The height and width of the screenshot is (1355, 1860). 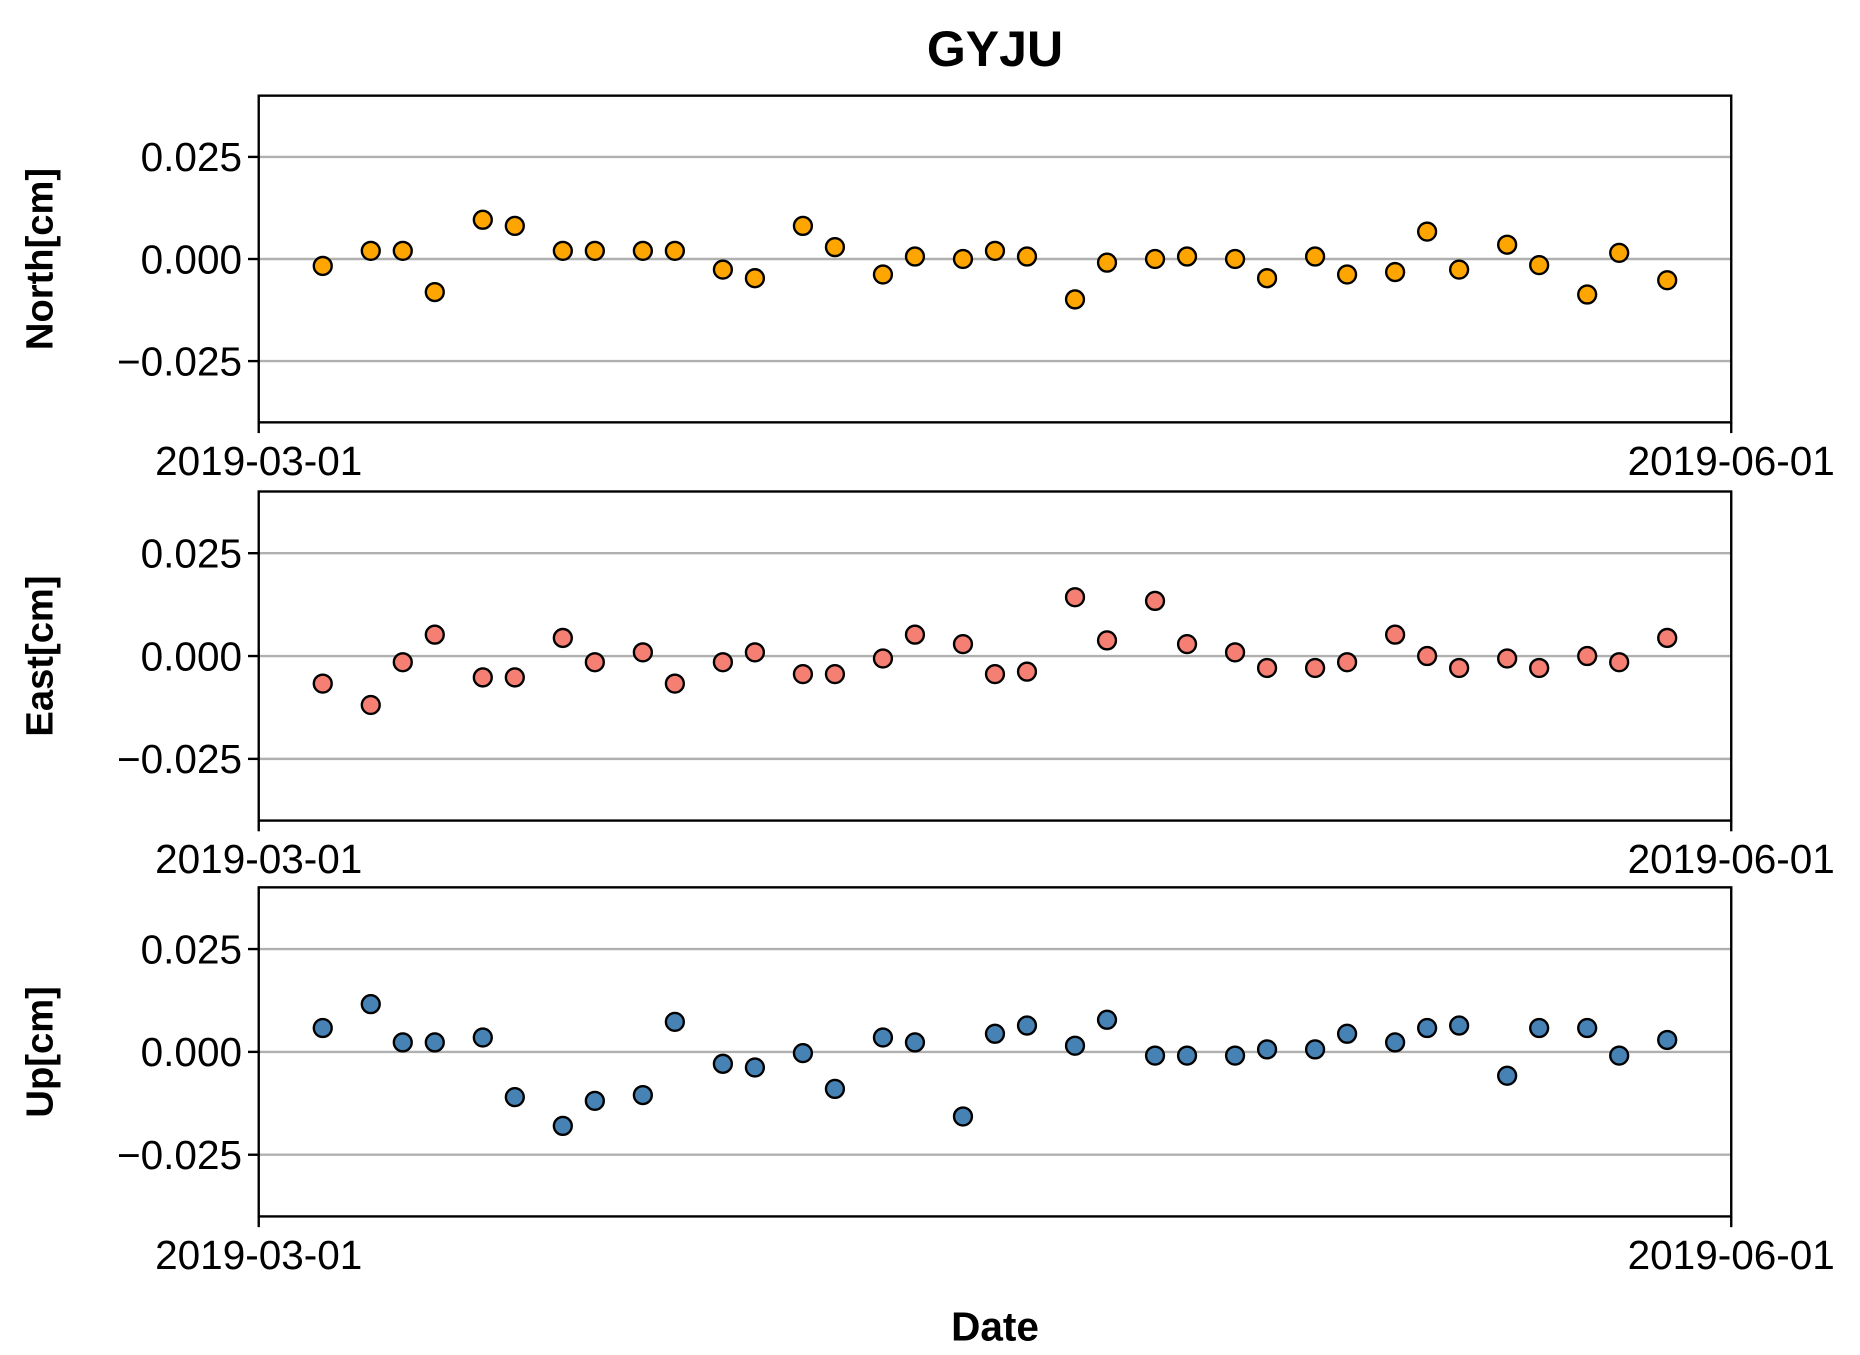 What do you see at coordinates (191, 656) in the screenshot?
I see `y-tick-label: 0.000` at bounding box center [191, 656].